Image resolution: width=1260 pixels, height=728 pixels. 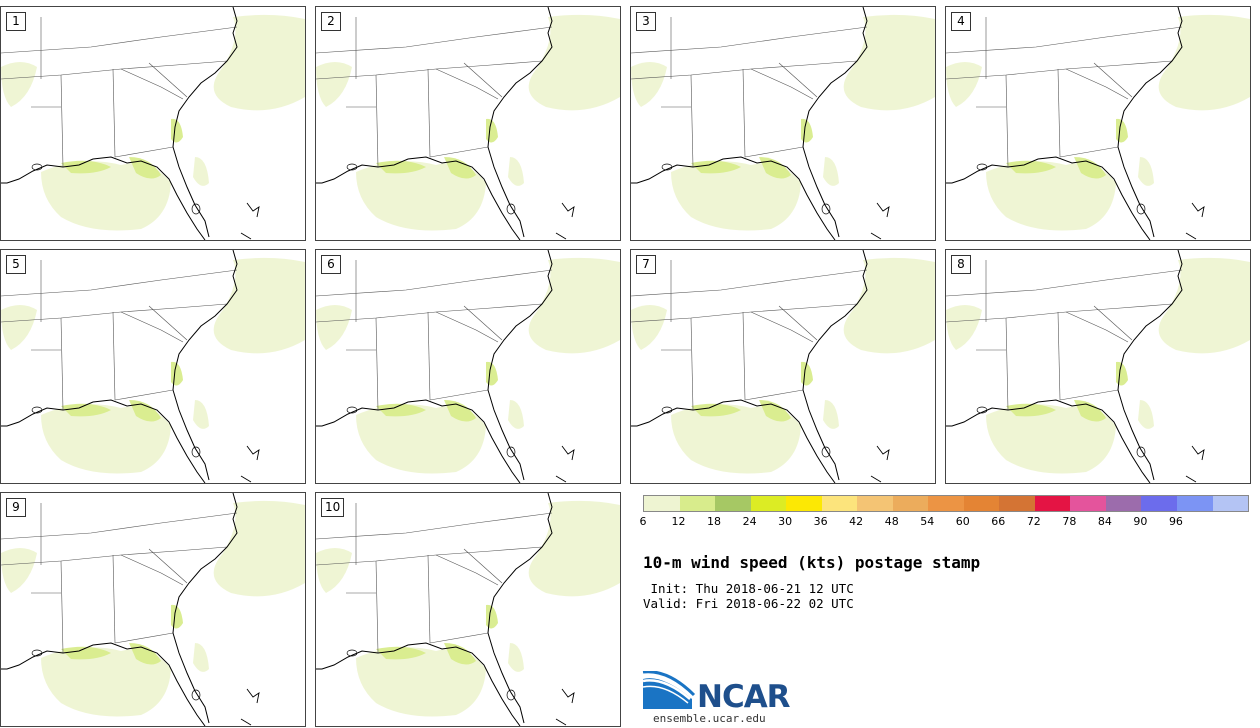 What do you see at coordinates (16, 21) in the screenshot?
I see `member-label: 1` at bounding box center [16, 21].